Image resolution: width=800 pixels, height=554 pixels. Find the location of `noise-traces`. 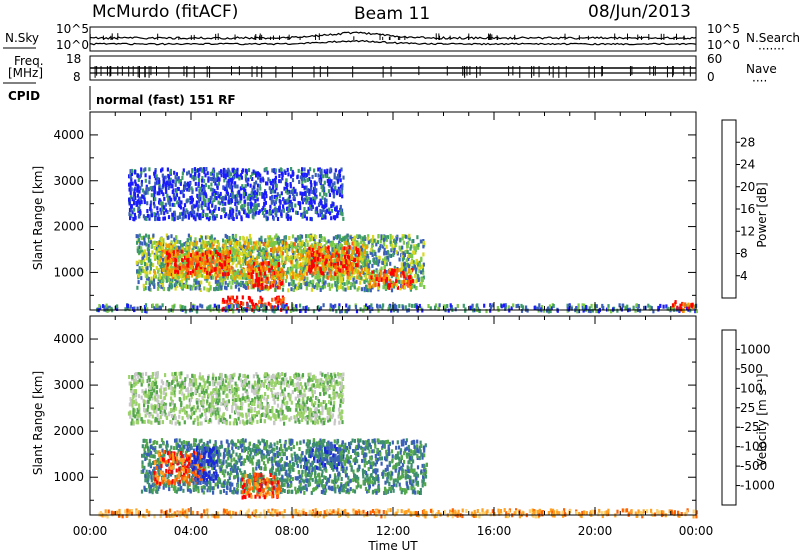

noise-traces is located at coordinates (393, 38).